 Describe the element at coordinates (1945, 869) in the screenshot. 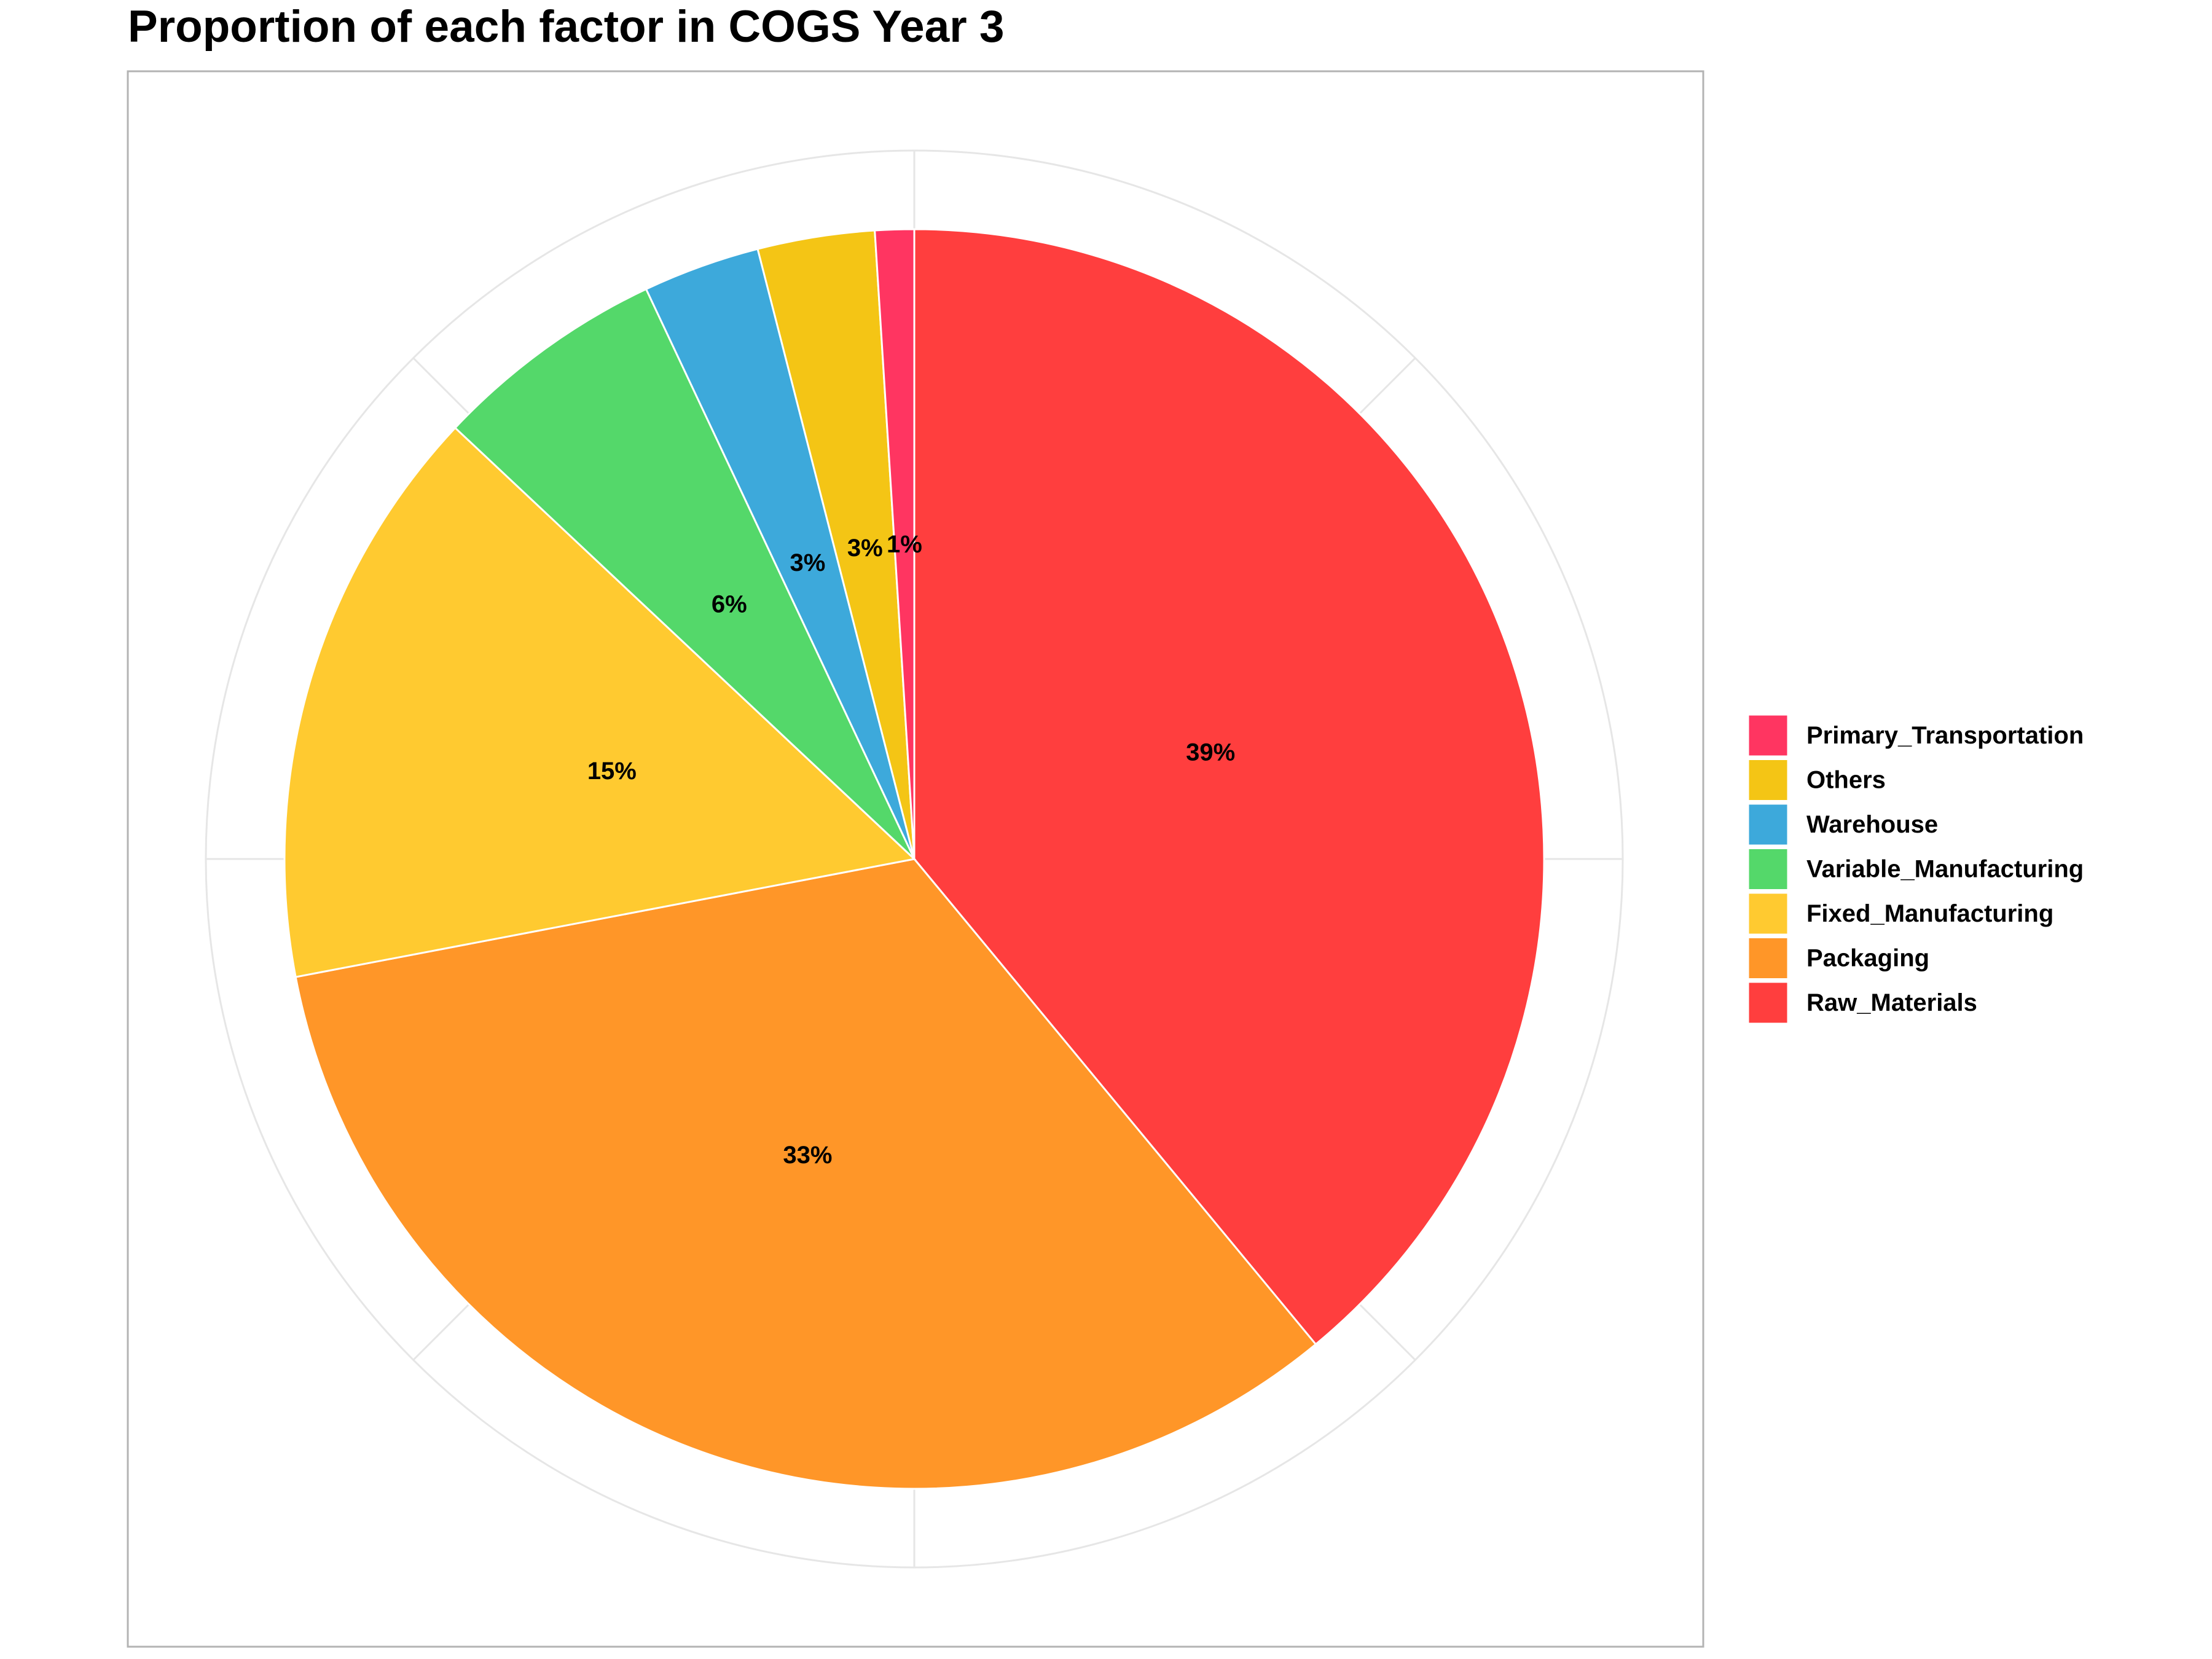

I see `legend-label-variable-manufacturing: Variable_Manufacturing` at that location.